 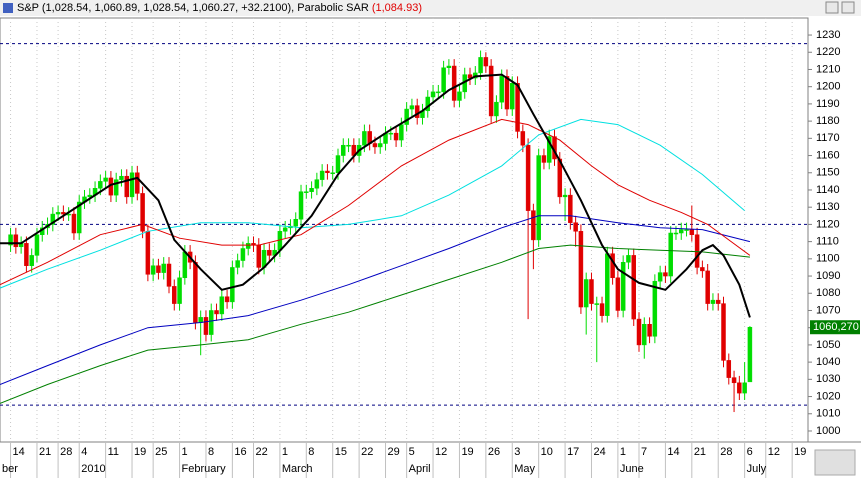 What do you see at coordinates (828, 362) in the screenshot?
I see `y-tick-label: 1040` at bounding box center [828, 362].